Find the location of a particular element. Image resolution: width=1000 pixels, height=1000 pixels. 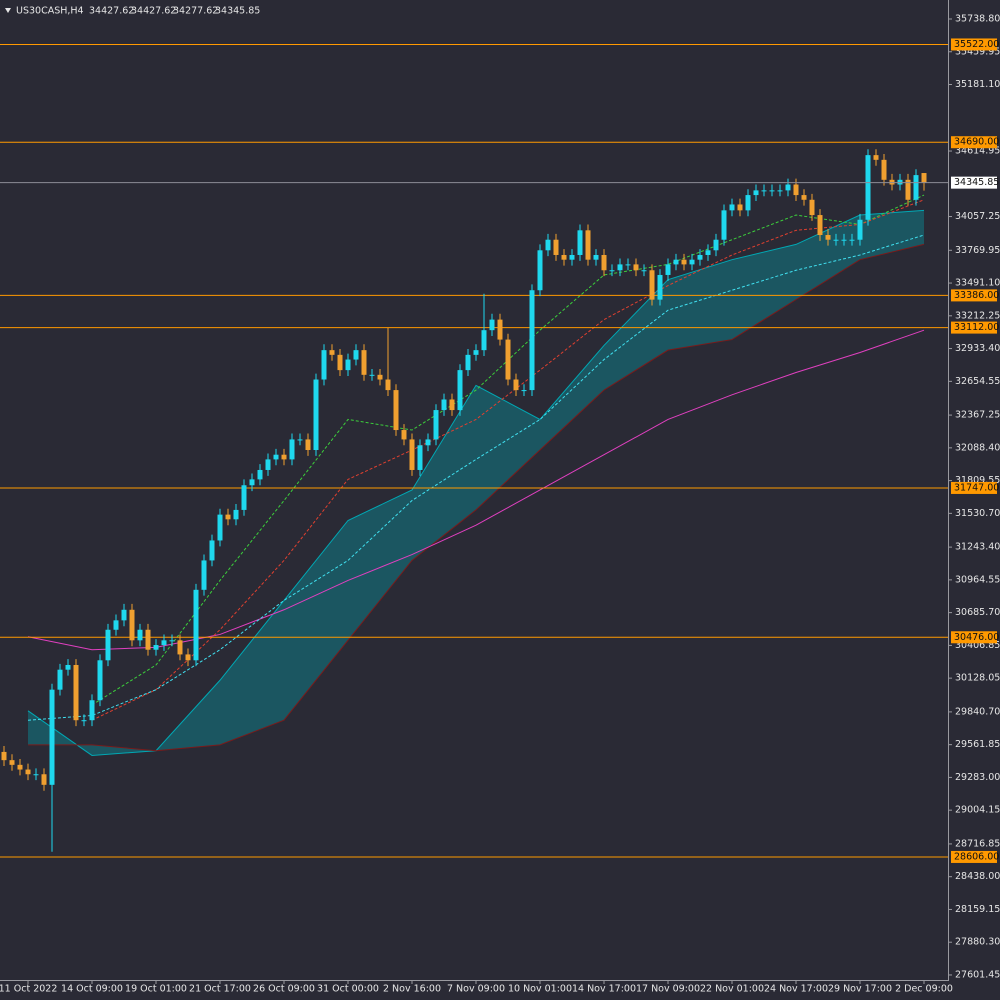

y-tick-label: 33212.25 is located at coordinates (977, 315).